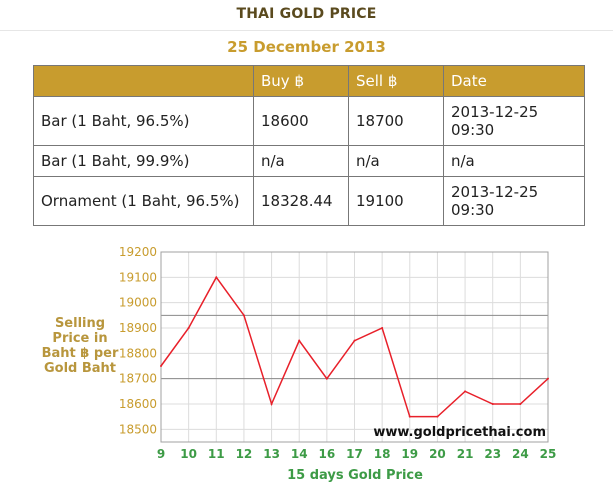 The width and height of the screenshot is (613, 496). Describe the element at coordinates (306, 14) in the screenshot. I see `page-title: THAI GOLD PRICE` at that location.